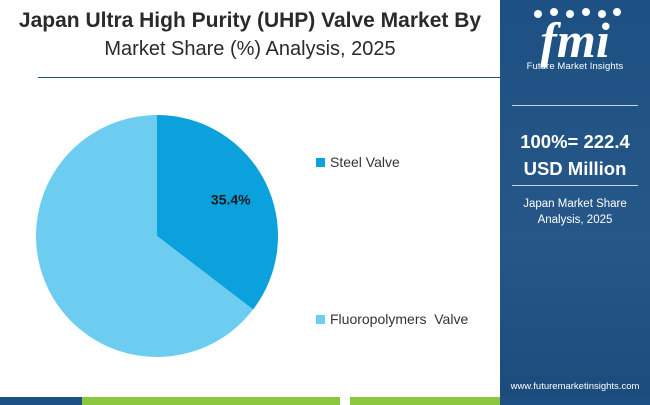 This screenshot has width=650, height=405. What do you see at coordinates (575, 155) in the screenshot?
I see `panel-total: 100%= 222.4 USD Million` at bounding box center [575, 155].